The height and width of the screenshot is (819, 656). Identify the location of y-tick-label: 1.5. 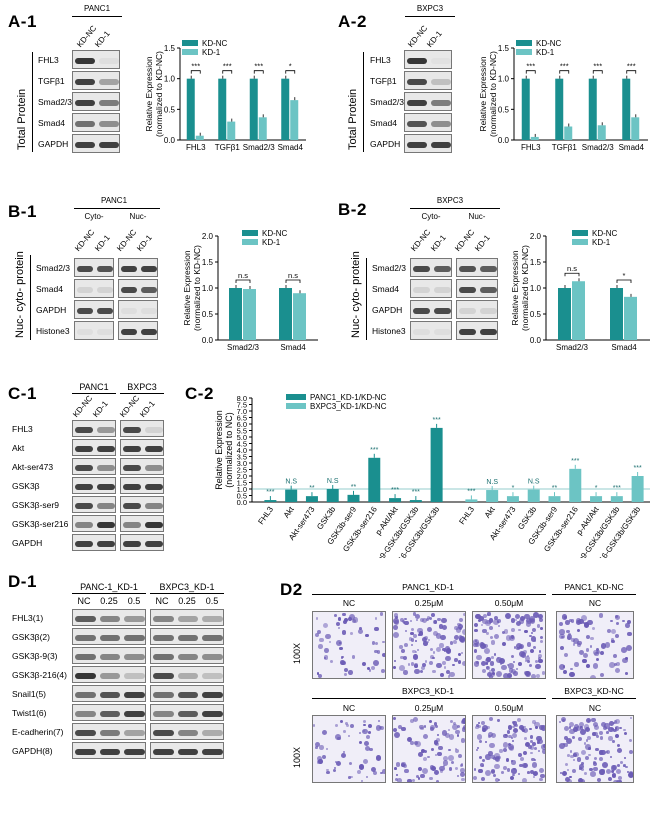
(536, 262).